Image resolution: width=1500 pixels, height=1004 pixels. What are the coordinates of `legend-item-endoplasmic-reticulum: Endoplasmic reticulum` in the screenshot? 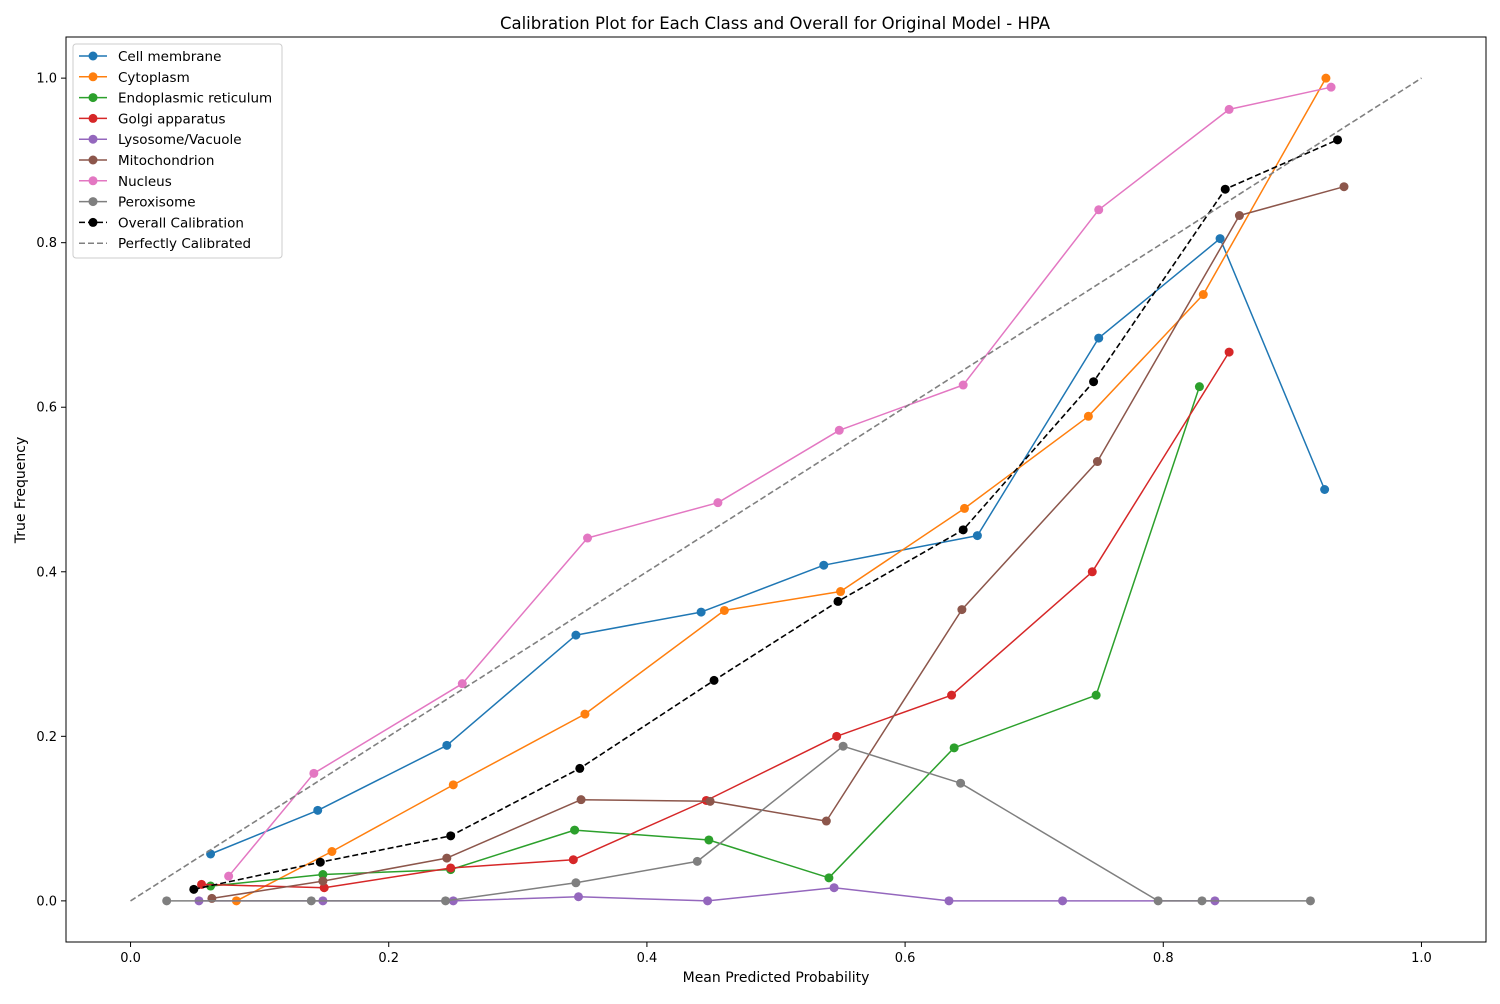 It's located at (175, 99).